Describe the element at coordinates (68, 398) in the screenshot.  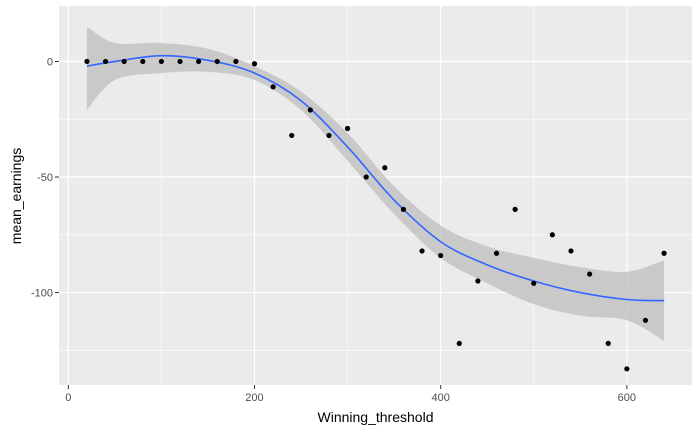
I see `x-tick-label: 0` at that location.